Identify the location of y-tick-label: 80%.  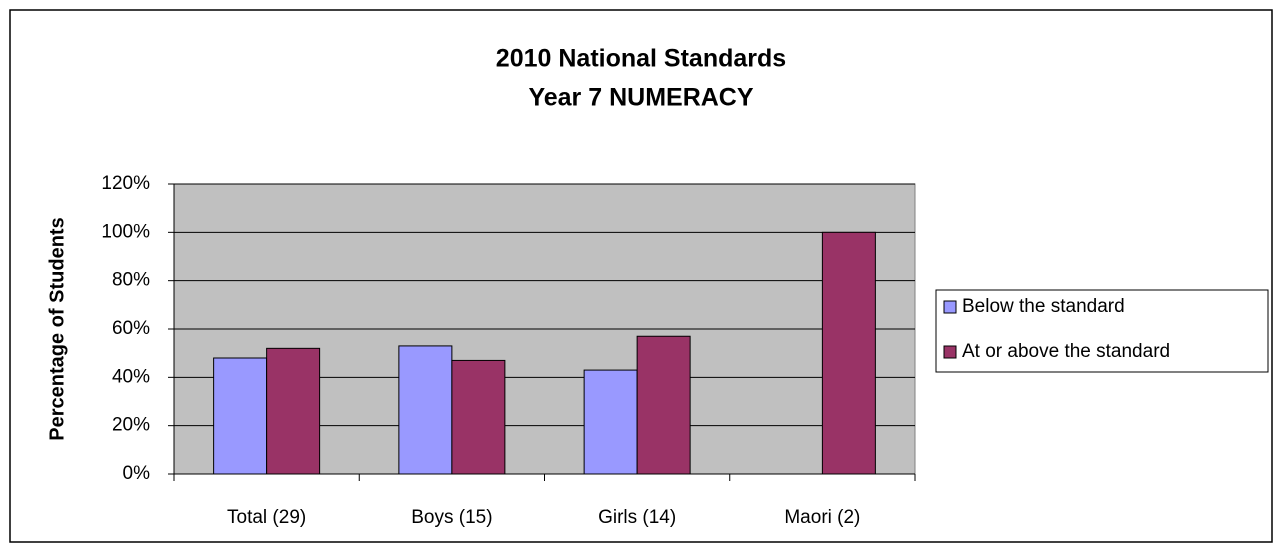
(131, 280).